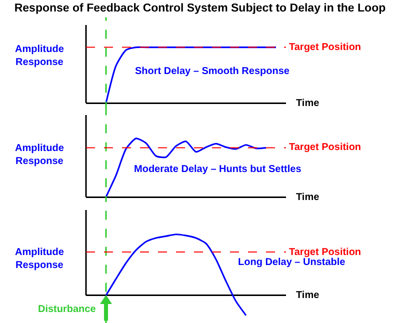 This screenshot has height=323, width=400. Describe the element at coordinates (67, 309) in the screenshot. I see `annotation: Disturbance` at that location.